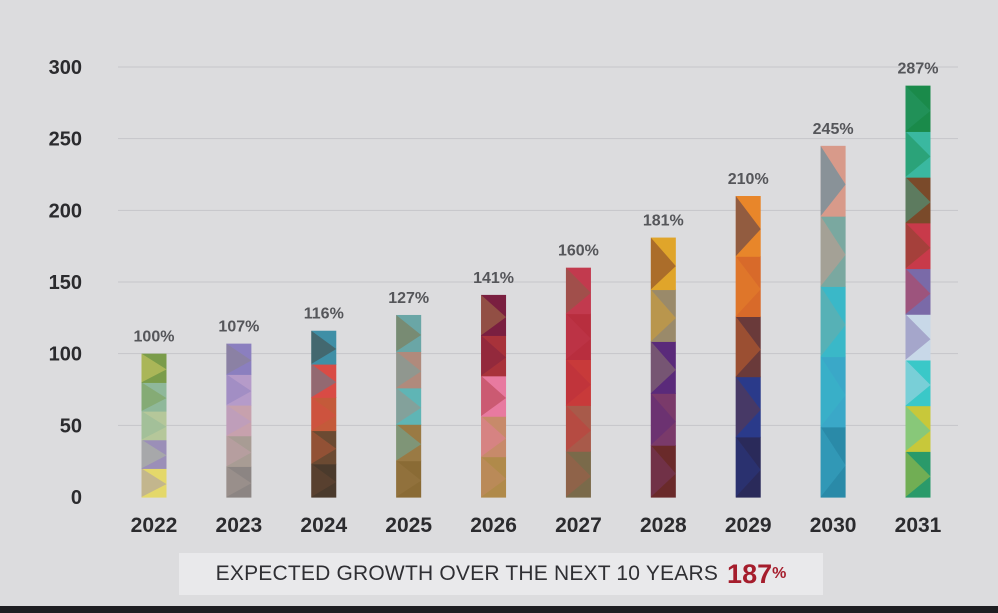  I want to click on y-tick-label: 250, so click(65, 140).